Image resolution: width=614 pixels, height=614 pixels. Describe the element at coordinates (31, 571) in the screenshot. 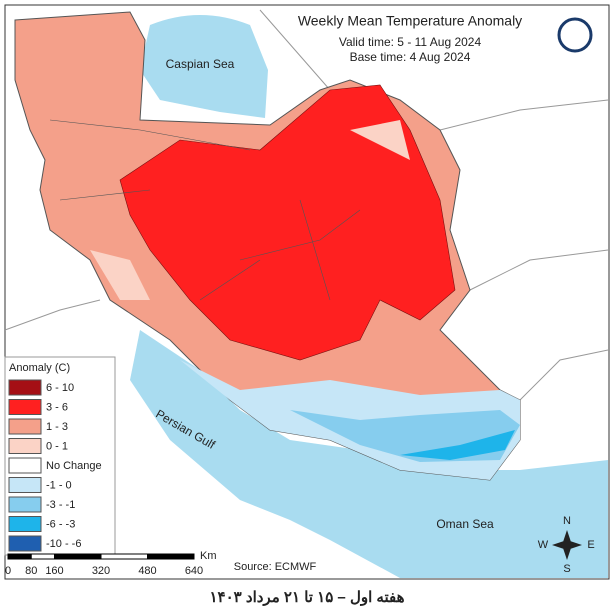

I see `scale-label: 80` at that location.